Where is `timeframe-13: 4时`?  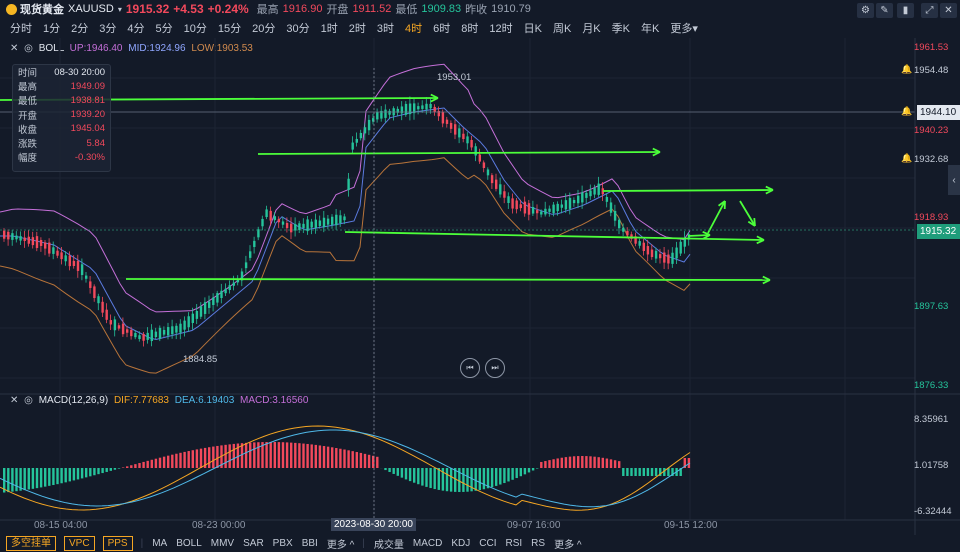
timeframe-13: 4时 is located at coordinates (414, 29).